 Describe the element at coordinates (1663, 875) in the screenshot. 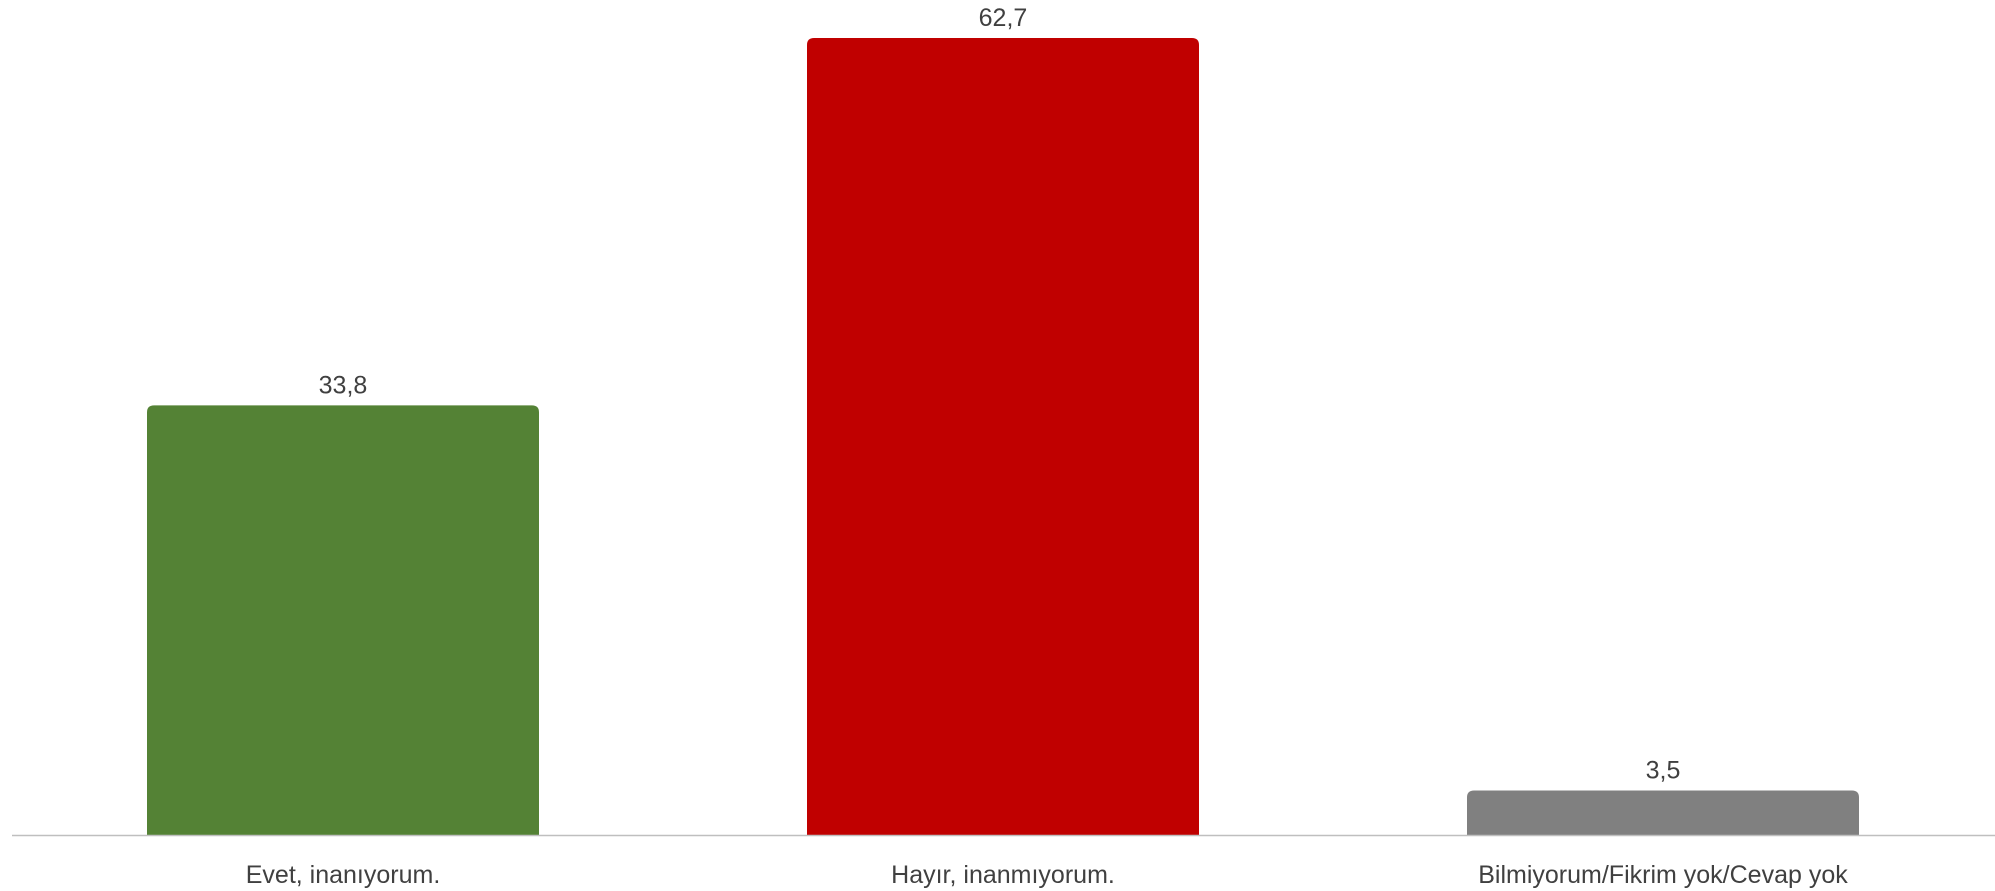

I see `category-label-3: Bilmiyorum/Fikrim yok/Cevap yok` at that location.